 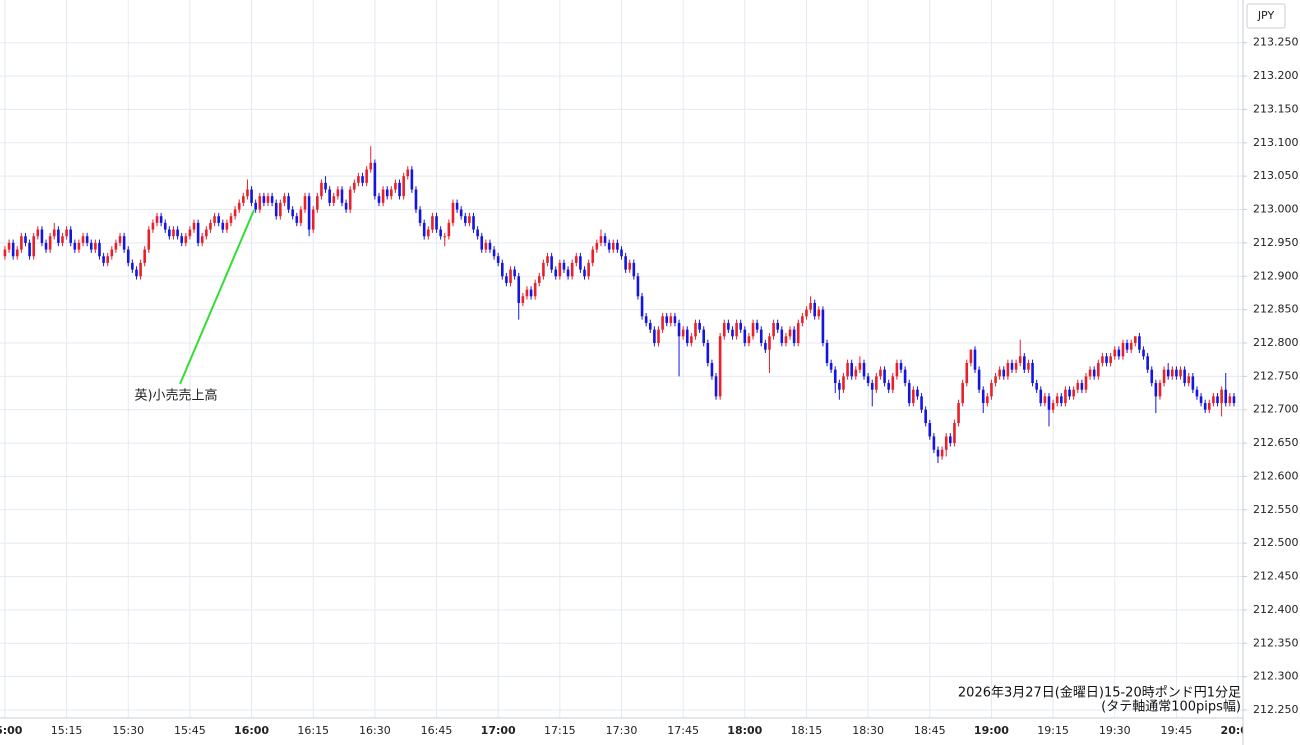 I want to click on y-tick-label: 212.600, so click(x=1276, y=475).